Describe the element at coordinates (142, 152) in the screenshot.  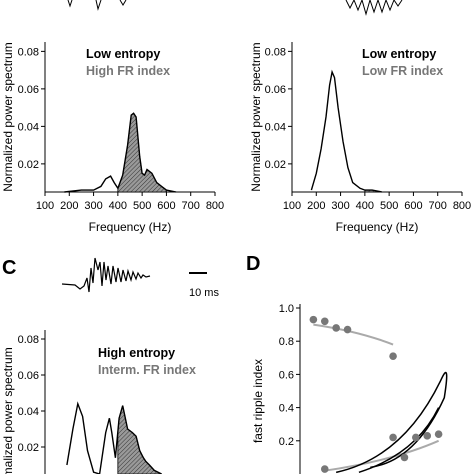
I see `high-frequency-band-fill` at that location.